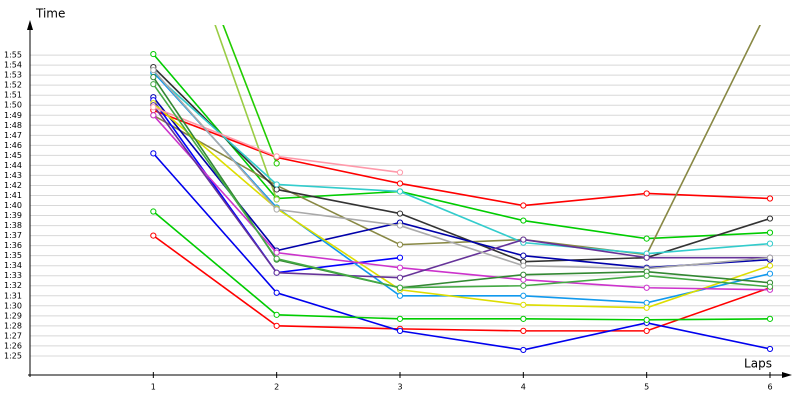 This screenshot has height=400, width=800. Describe the element at coordinates (13, 75) in the screenshot. I see `y-tick-label: 1:53` at that location.